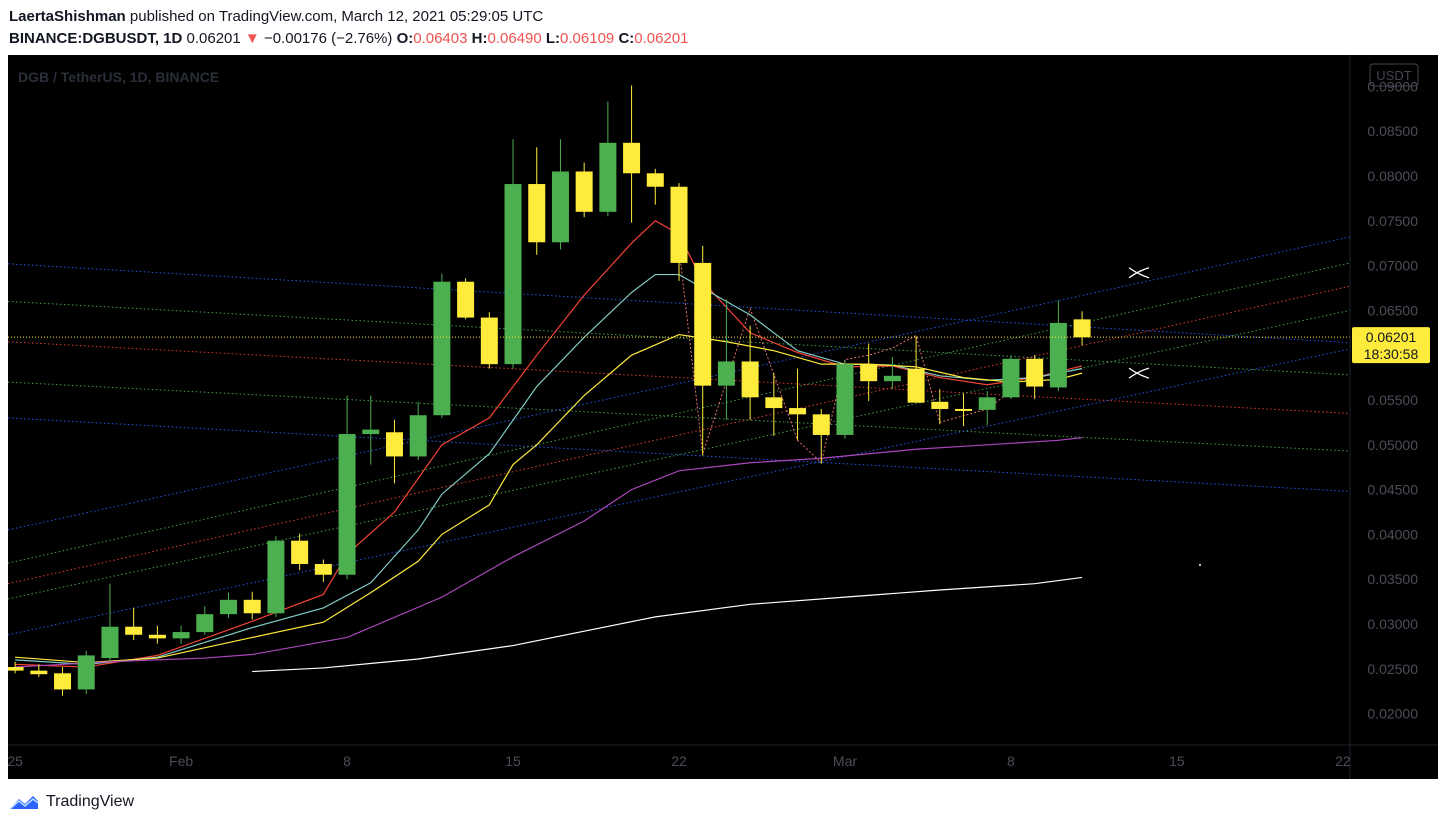 The width and height of the screenshot is (1446, 825). I want to click on y-axis-tick-label: 0.04000, so click(1392, 534).